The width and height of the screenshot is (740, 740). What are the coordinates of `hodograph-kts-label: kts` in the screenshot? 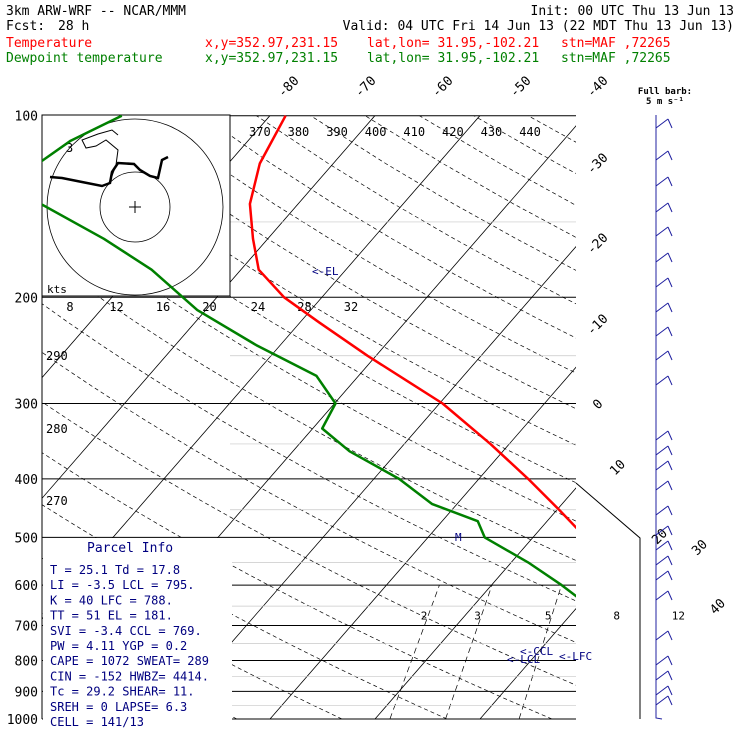 It's located at (57, 289).